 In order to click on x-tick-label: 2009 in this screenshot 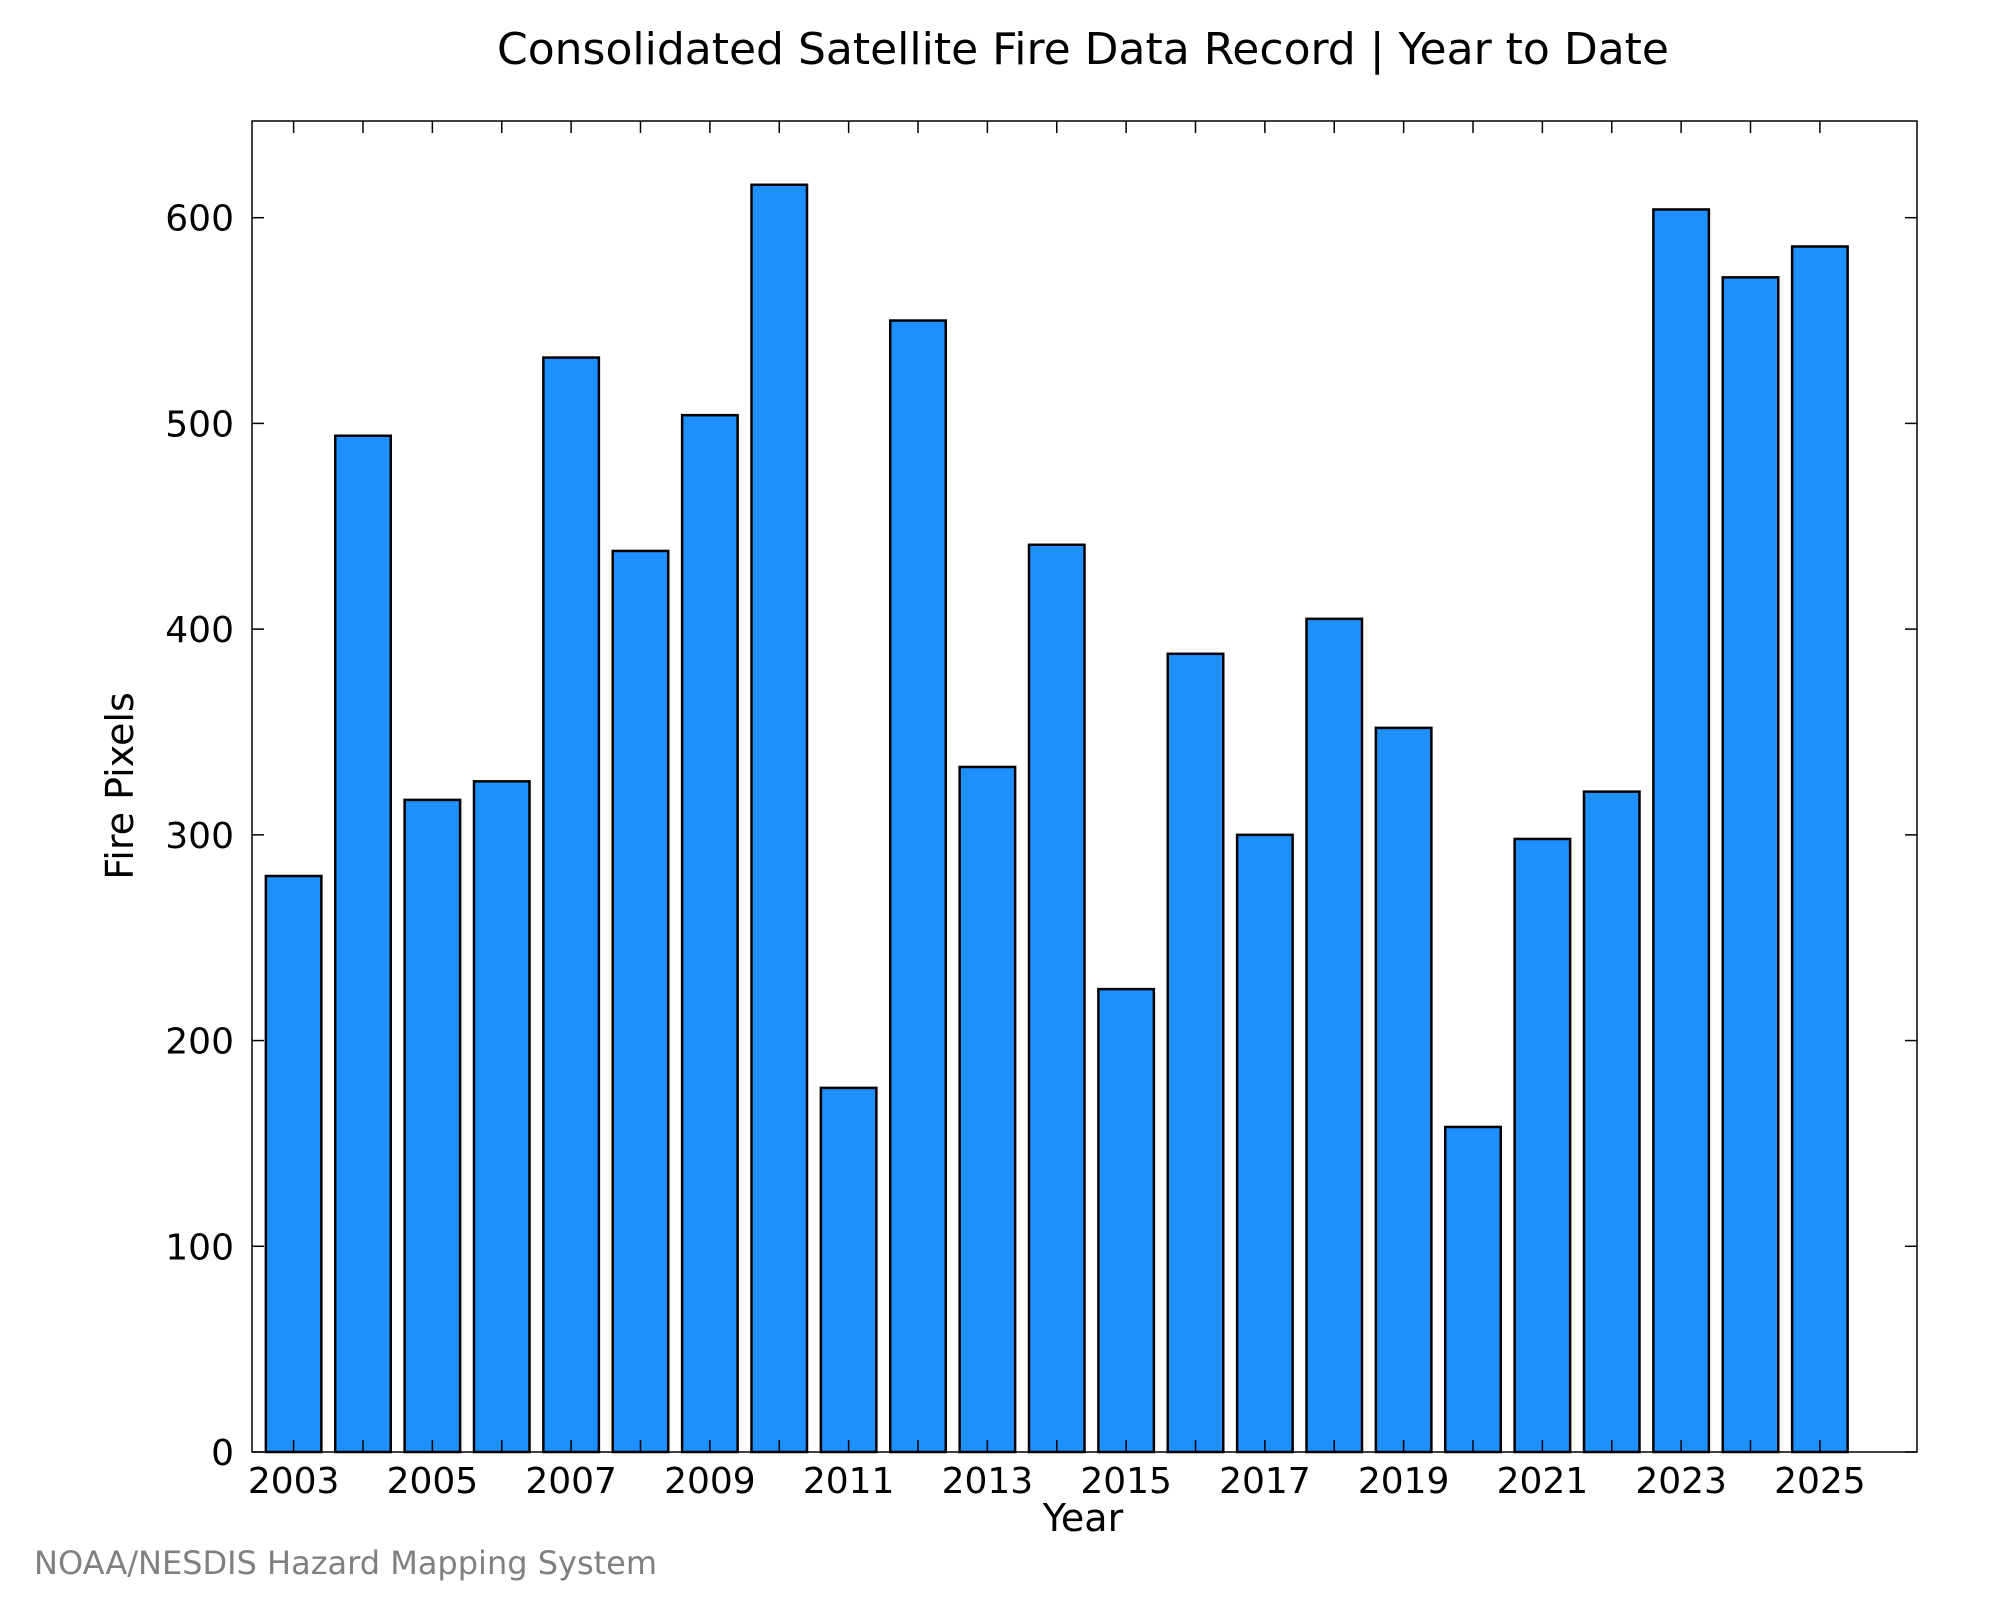, I will do `click(710, 1481)`.